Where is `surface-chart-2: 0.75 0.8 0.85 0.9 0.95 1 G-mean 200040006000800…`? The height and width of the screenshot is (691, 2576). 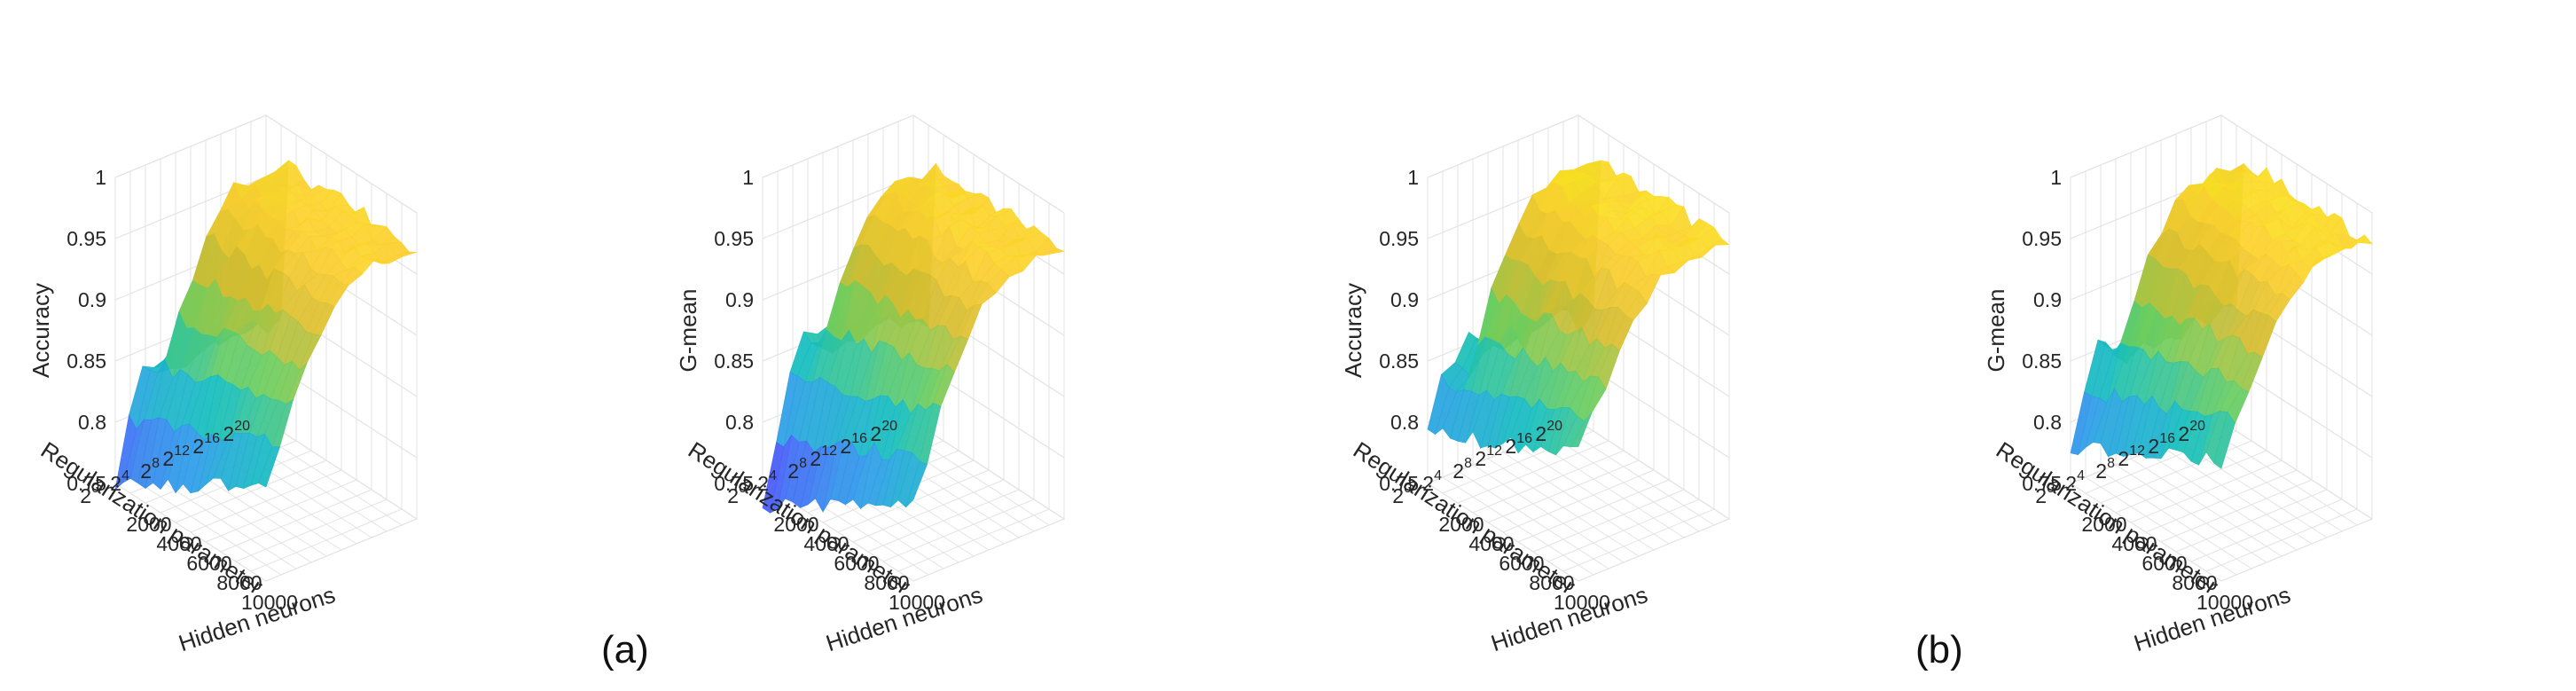
surface-chart-2: 0.75 0.8 0.85 0.9 0.95 1 G-mean 200040006000800… is located at coordinates (870, 385).